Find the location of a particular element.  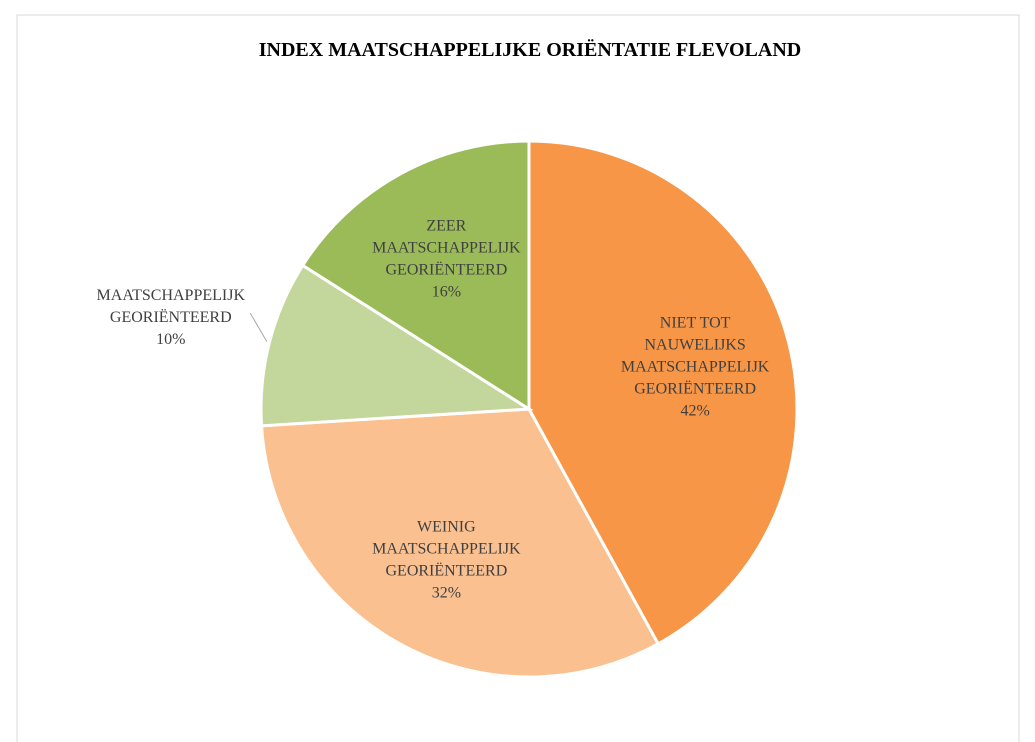

data-label: MAATSCHAPPELIJK GEORIËNTEERD 10% is located at coordinates (171, 317).